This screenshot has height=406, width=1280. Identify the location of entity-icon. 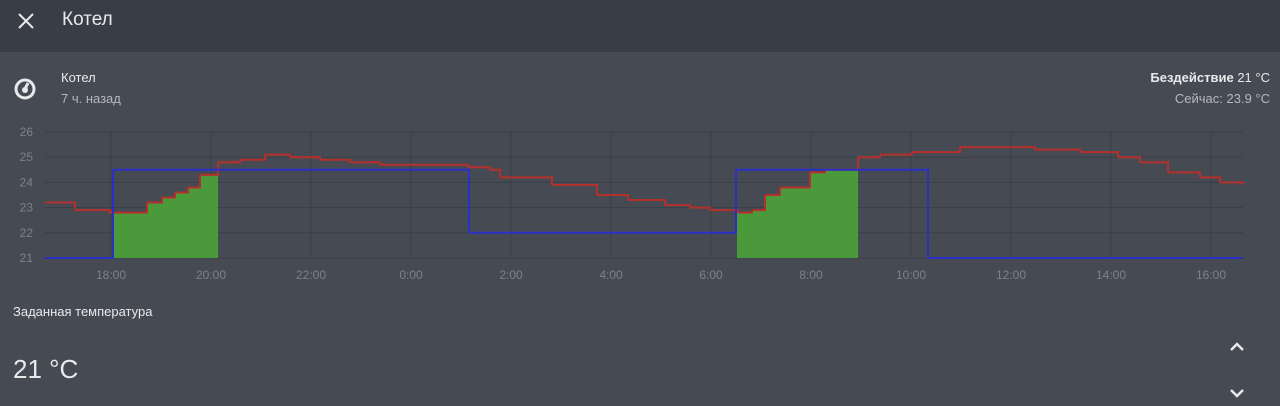
(25, 89).